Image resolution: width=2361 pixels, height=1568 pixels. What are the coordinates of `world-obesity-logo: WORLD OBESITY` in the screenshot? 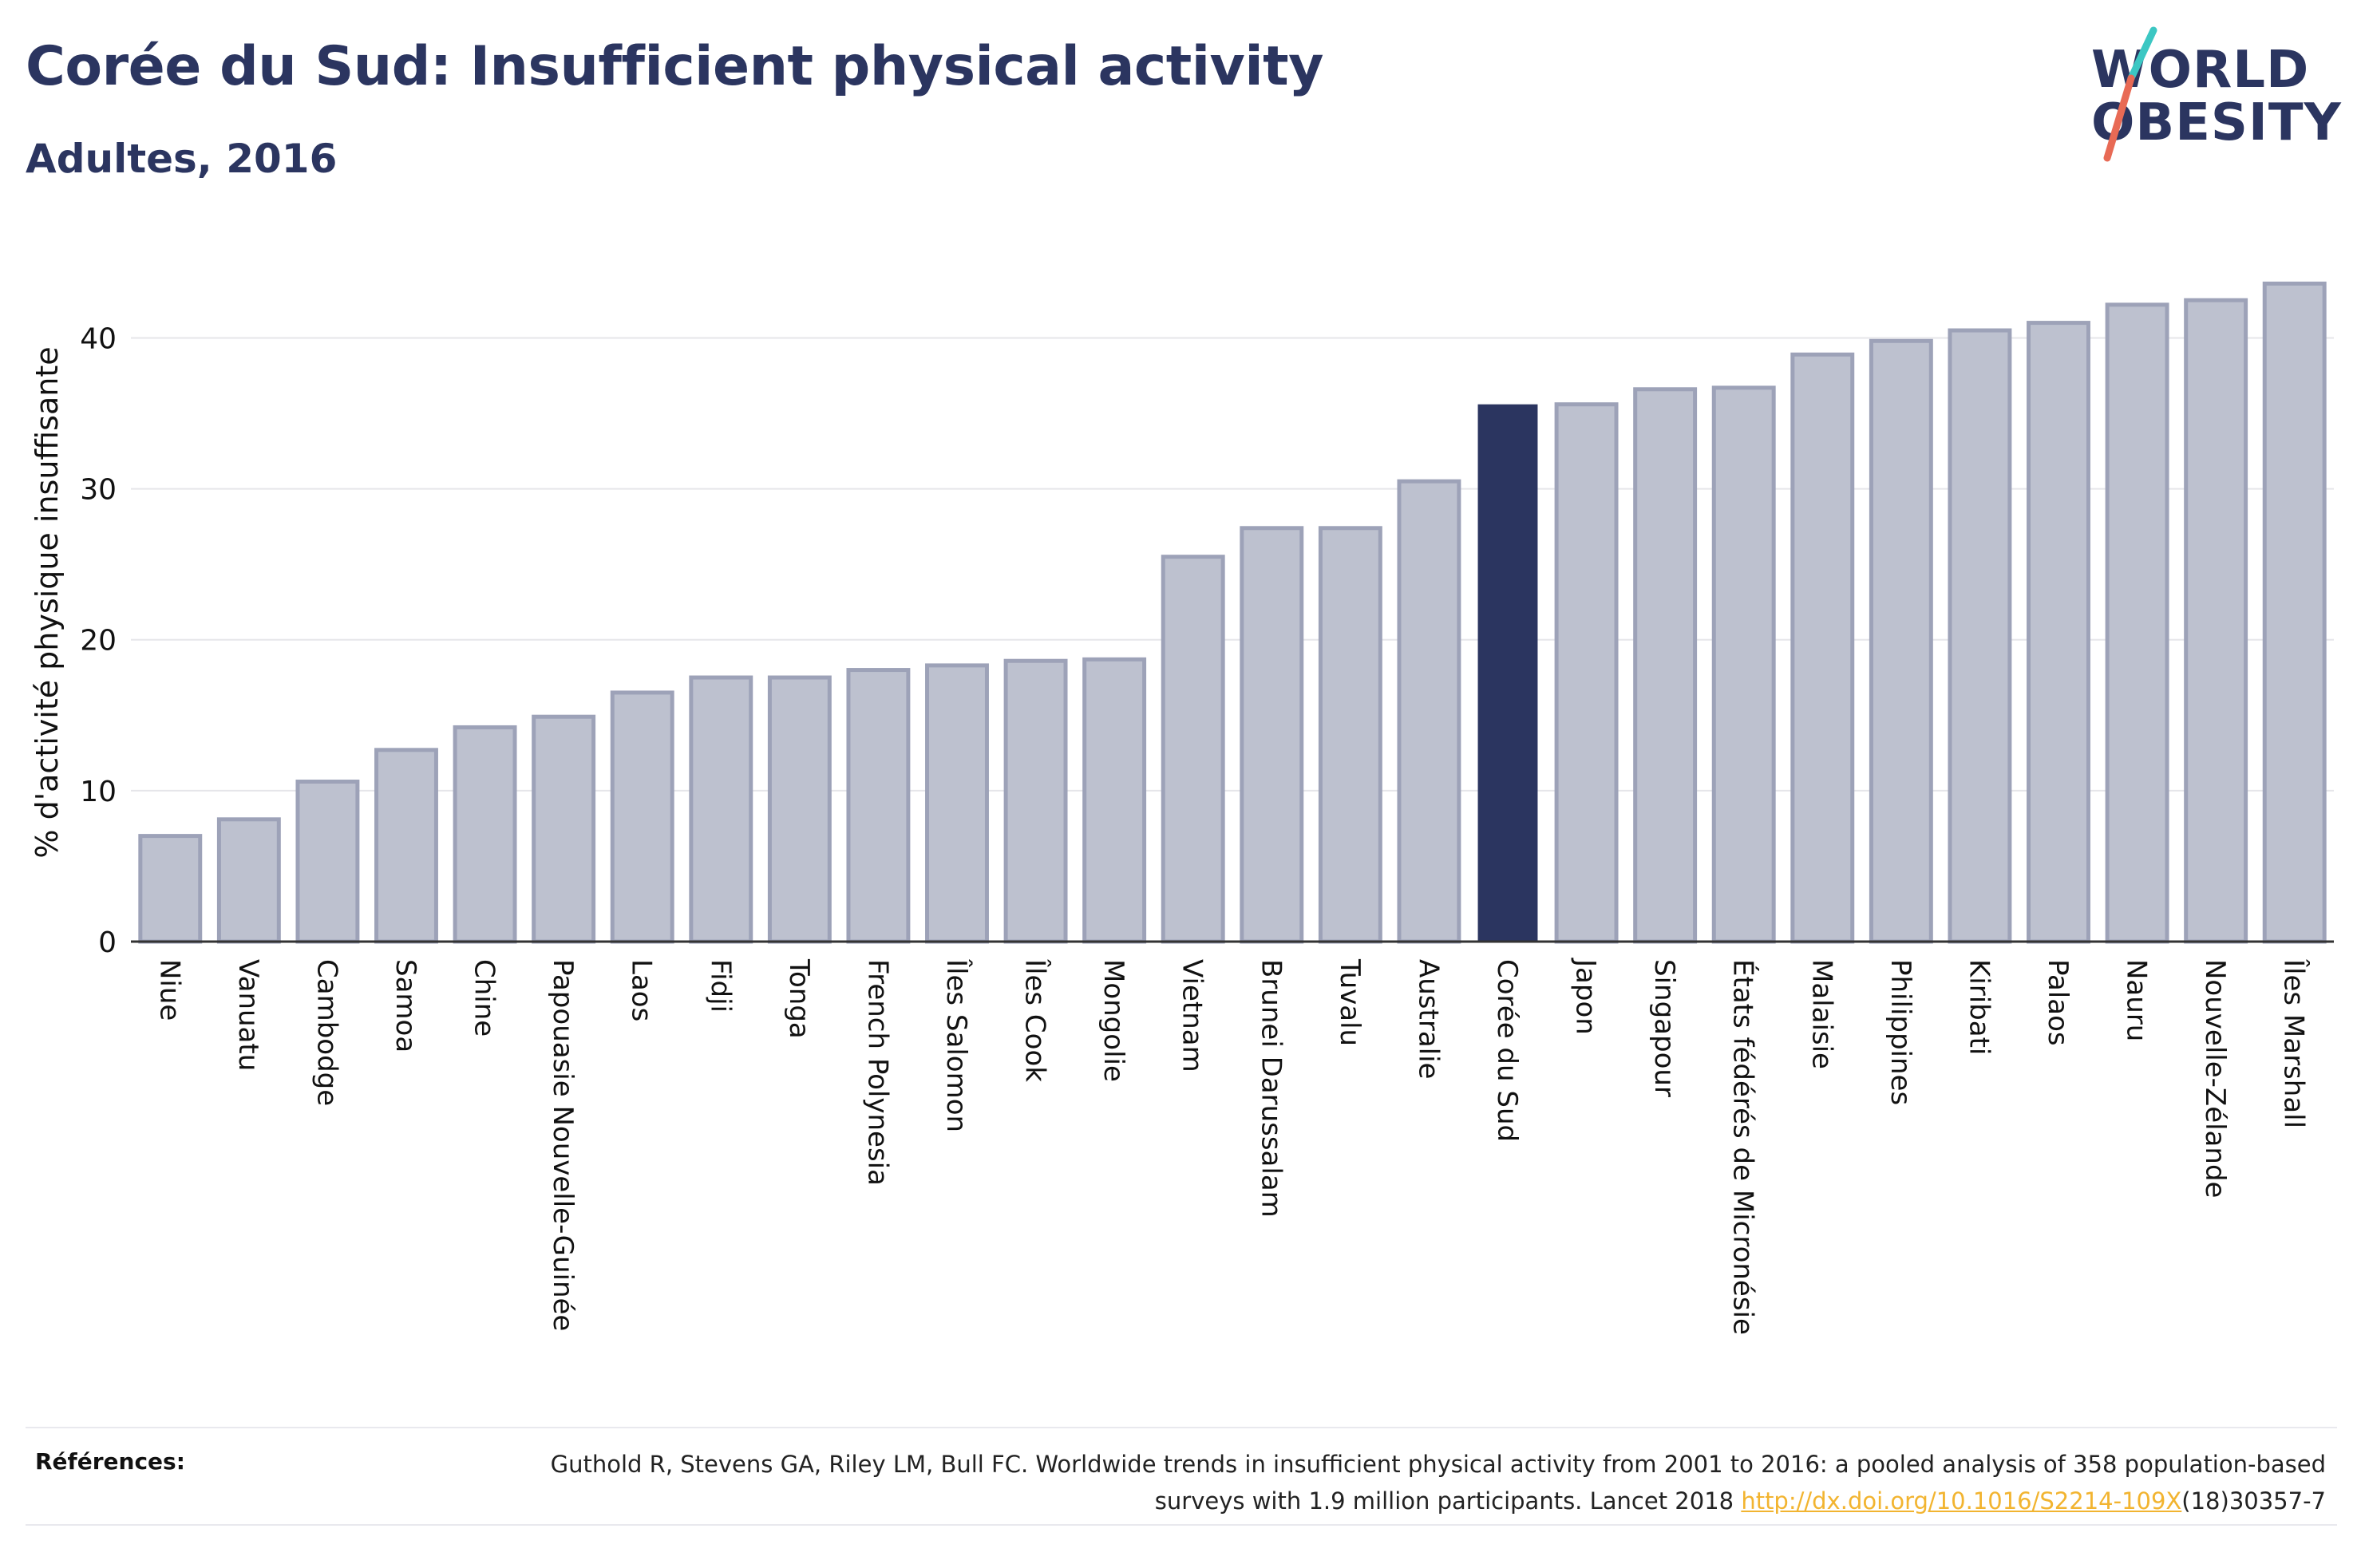 It's located at (2211, 96).